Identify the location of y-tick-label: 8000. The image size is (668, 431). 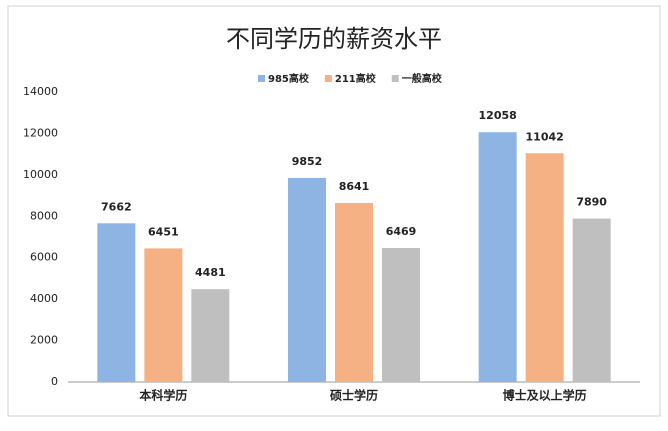
(44, 215).